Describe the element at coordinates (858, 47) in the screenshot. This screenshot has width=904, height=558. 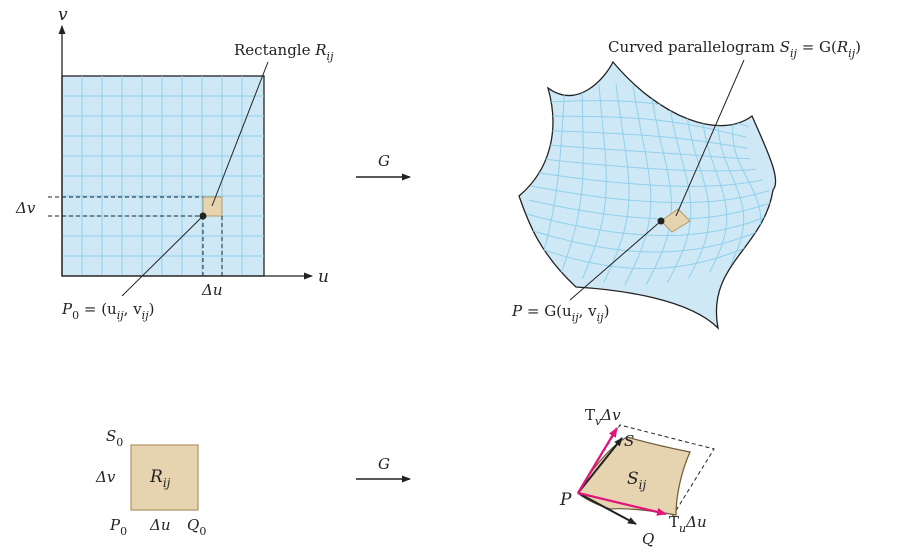
I see `close-paren: )` at that location.